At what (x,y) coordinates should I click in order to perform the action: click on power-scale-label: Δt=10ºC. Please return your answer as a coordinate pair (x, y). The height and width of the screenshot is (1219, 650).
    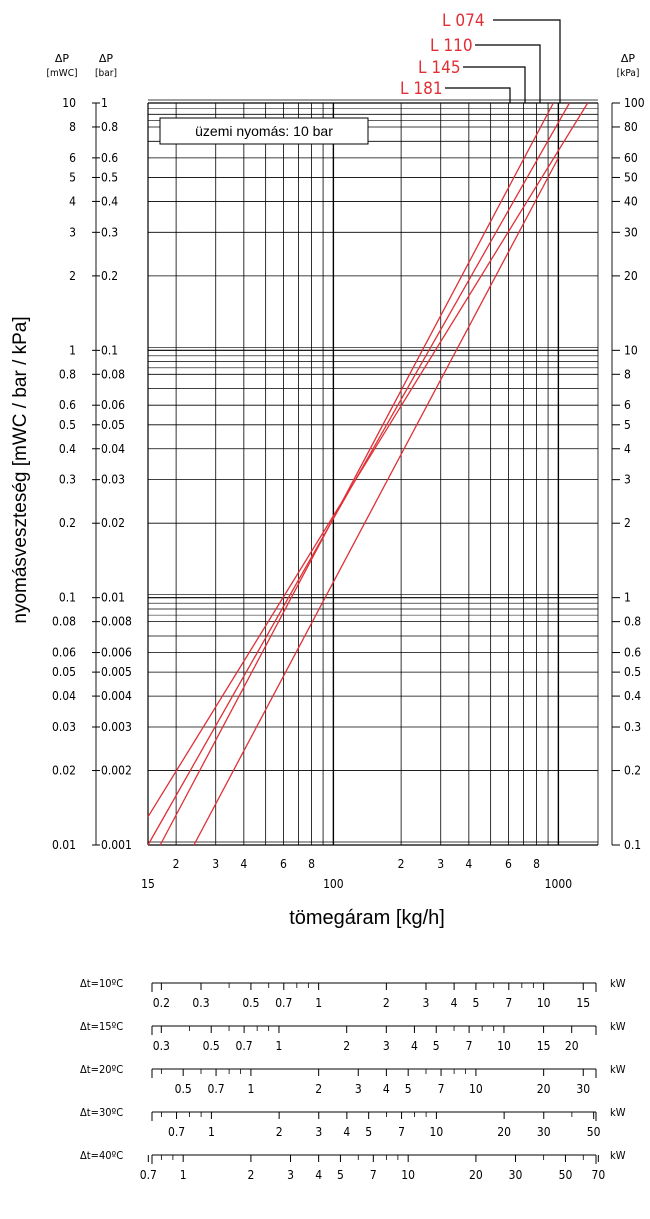
    Looking at the image, I should click on (101, 983).